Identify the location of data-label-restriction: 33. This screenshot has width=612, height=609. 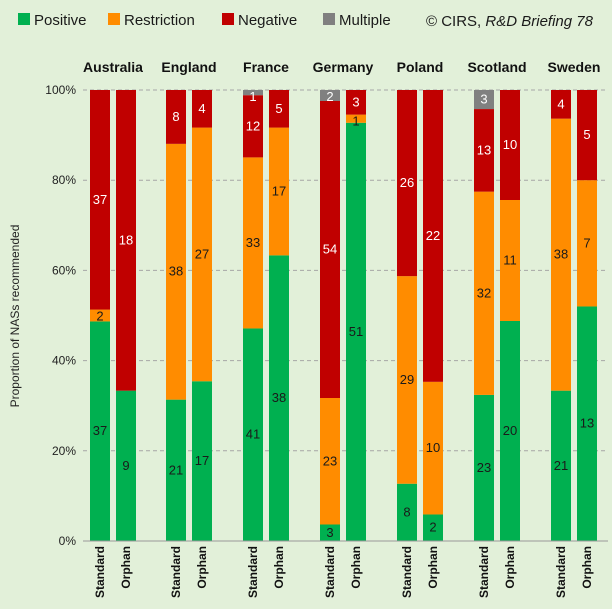
(253, 242).